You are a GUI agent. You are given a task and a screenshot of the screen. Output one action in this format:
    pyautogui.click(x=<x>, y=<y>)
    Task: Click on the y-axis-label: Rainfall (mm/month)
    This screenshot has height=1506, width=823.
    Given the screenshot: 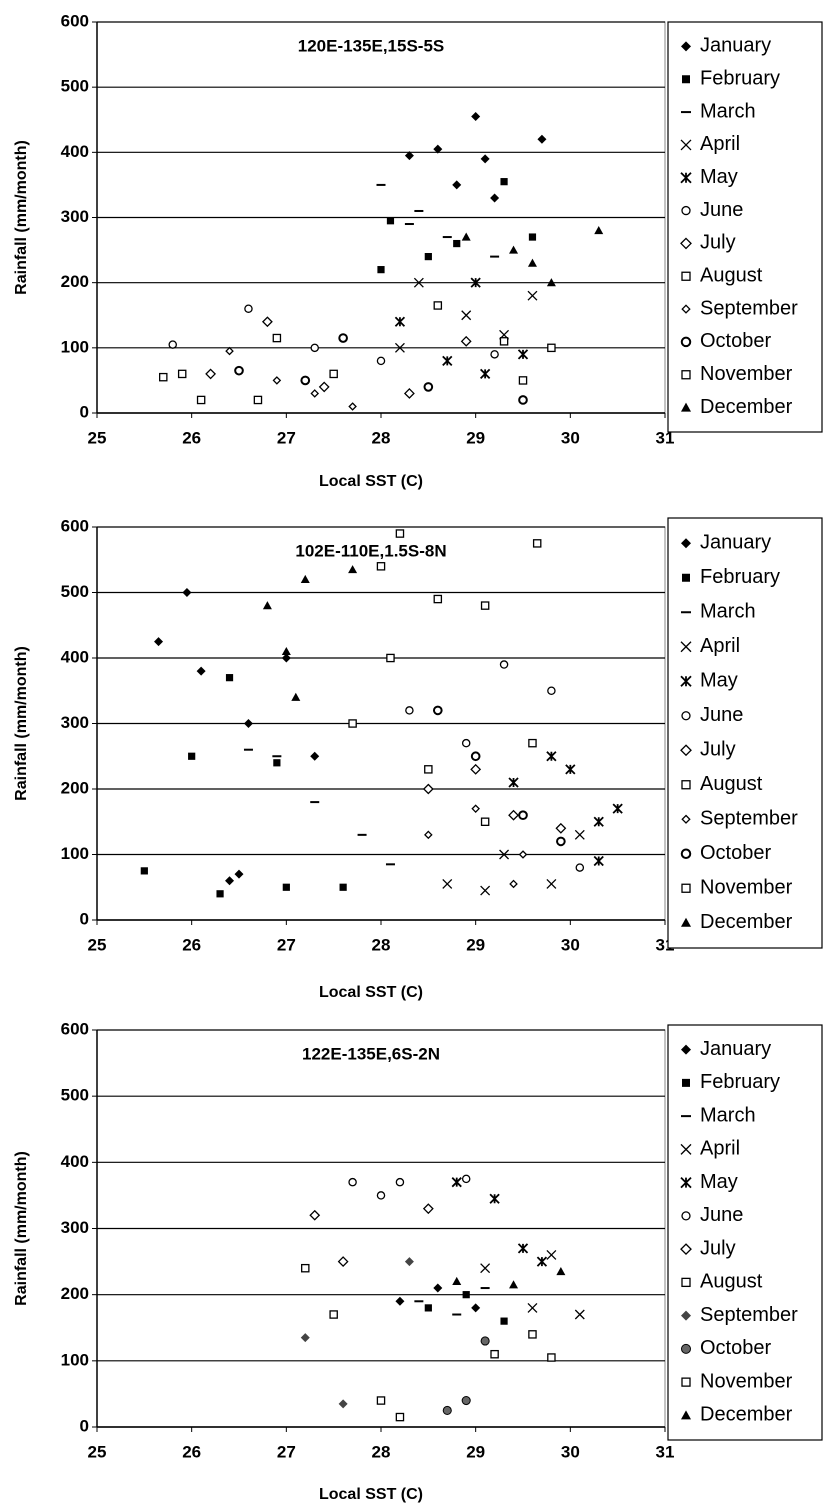 What is the action you would take?
    pyautogui.click(x=21, y=723)
    